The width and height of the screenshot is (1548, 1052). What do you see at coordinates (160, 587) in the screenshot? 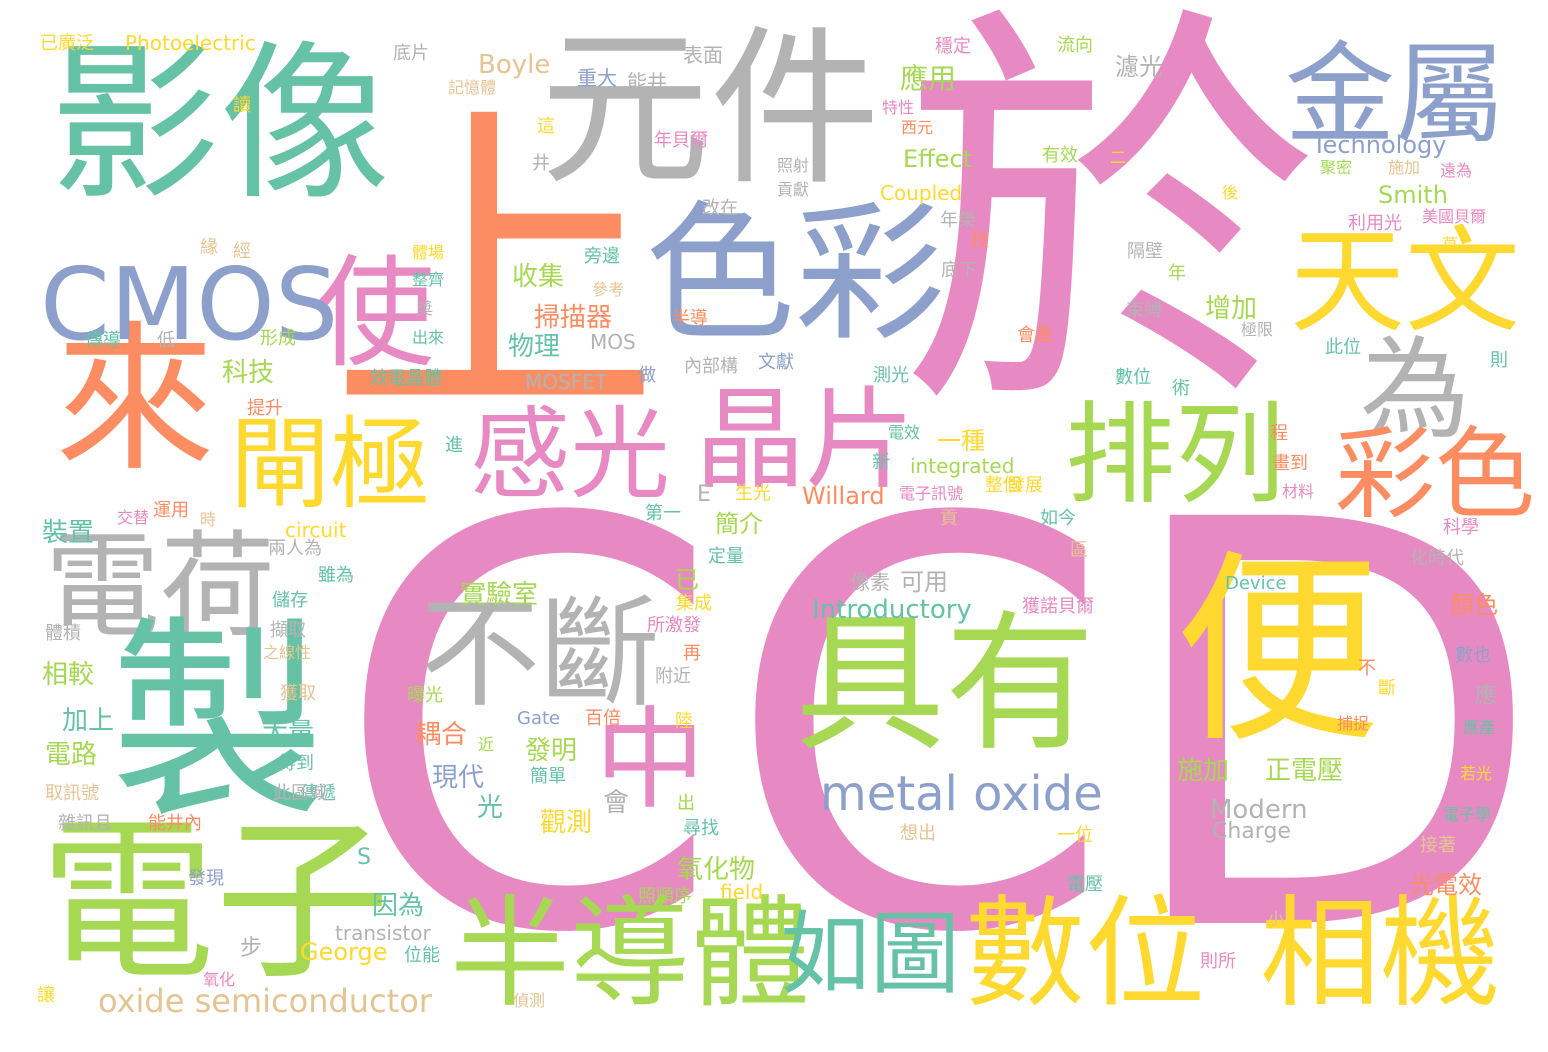
I see `word-cjk-17: 電荷` at bounding box center [160, 587].